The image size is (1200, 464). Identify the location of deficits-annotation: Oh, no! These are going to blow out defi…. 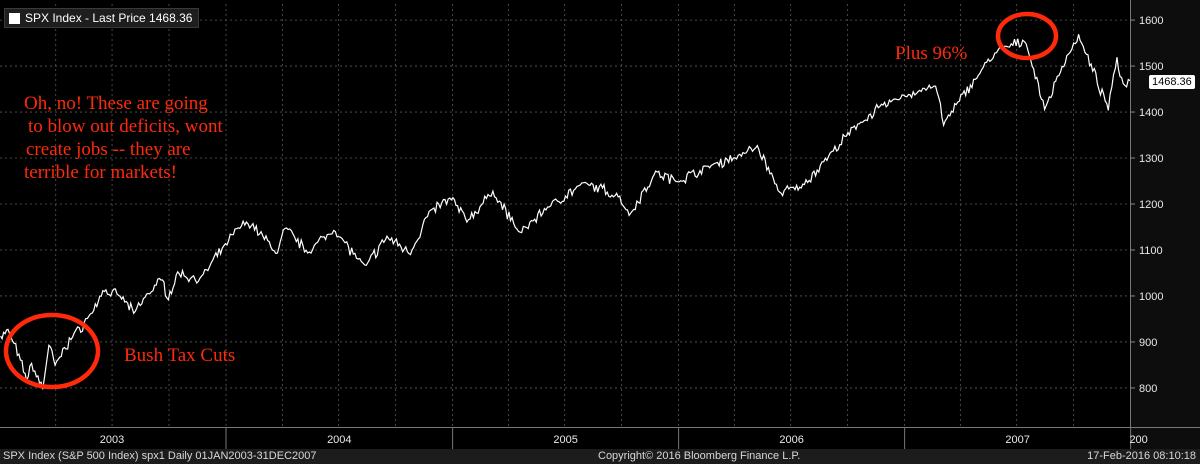
(123, 138).